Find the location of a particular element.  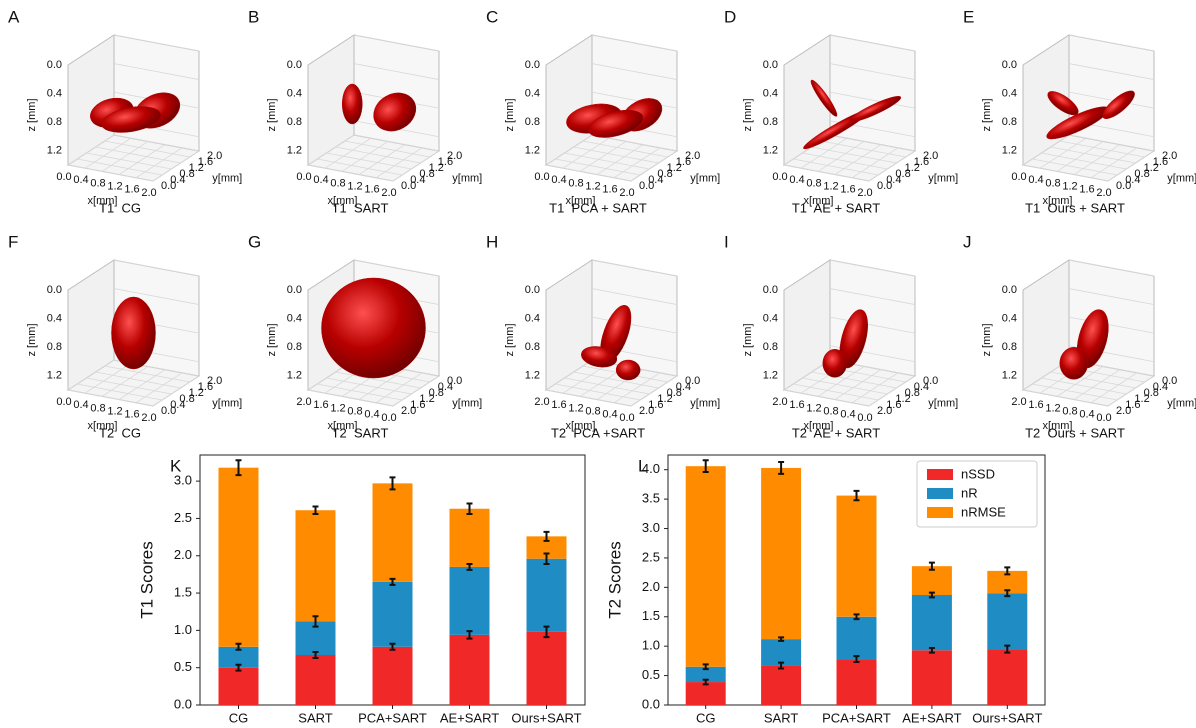

x-tick-label: PCA+SART is located at coordinates (392, 717).